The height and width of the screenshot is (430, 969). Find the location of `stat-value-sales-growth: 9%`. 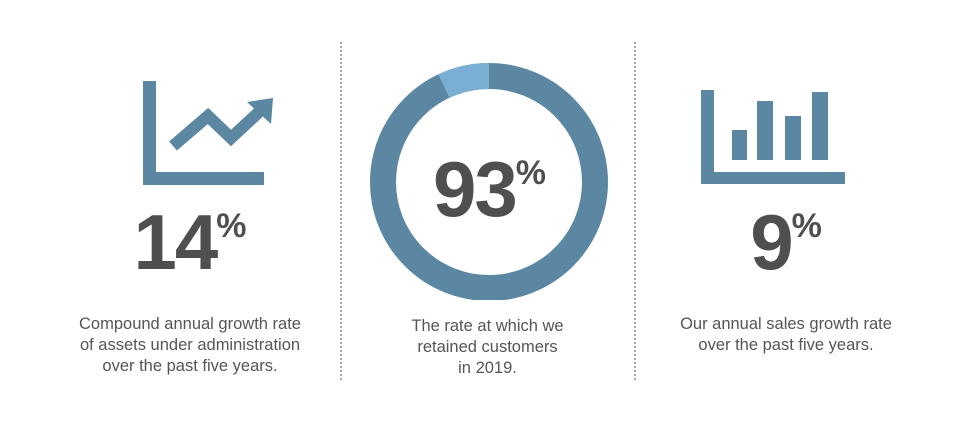

stat-value-sales-growth: 9% is located at coordinates (786, 242).